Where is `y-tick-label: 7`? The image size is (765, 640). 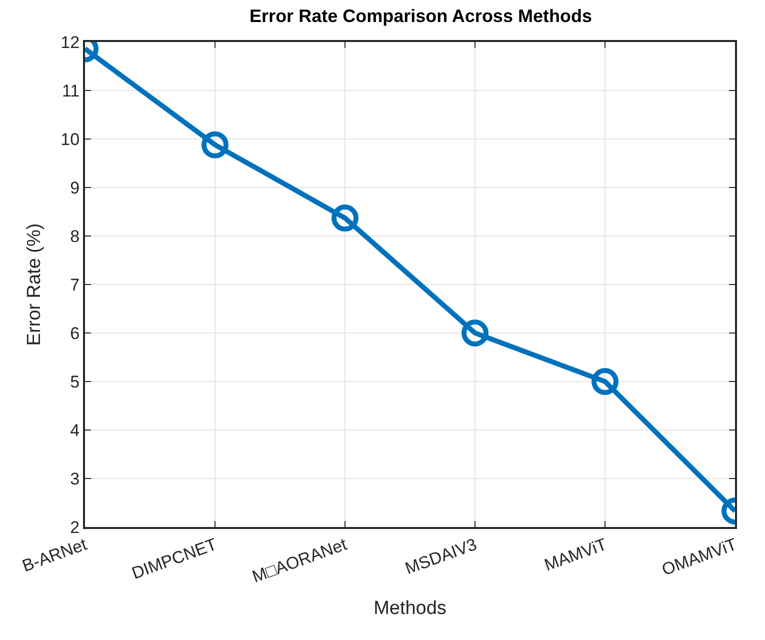
y-tick-label: 7 is located at coordinates (75, 284).